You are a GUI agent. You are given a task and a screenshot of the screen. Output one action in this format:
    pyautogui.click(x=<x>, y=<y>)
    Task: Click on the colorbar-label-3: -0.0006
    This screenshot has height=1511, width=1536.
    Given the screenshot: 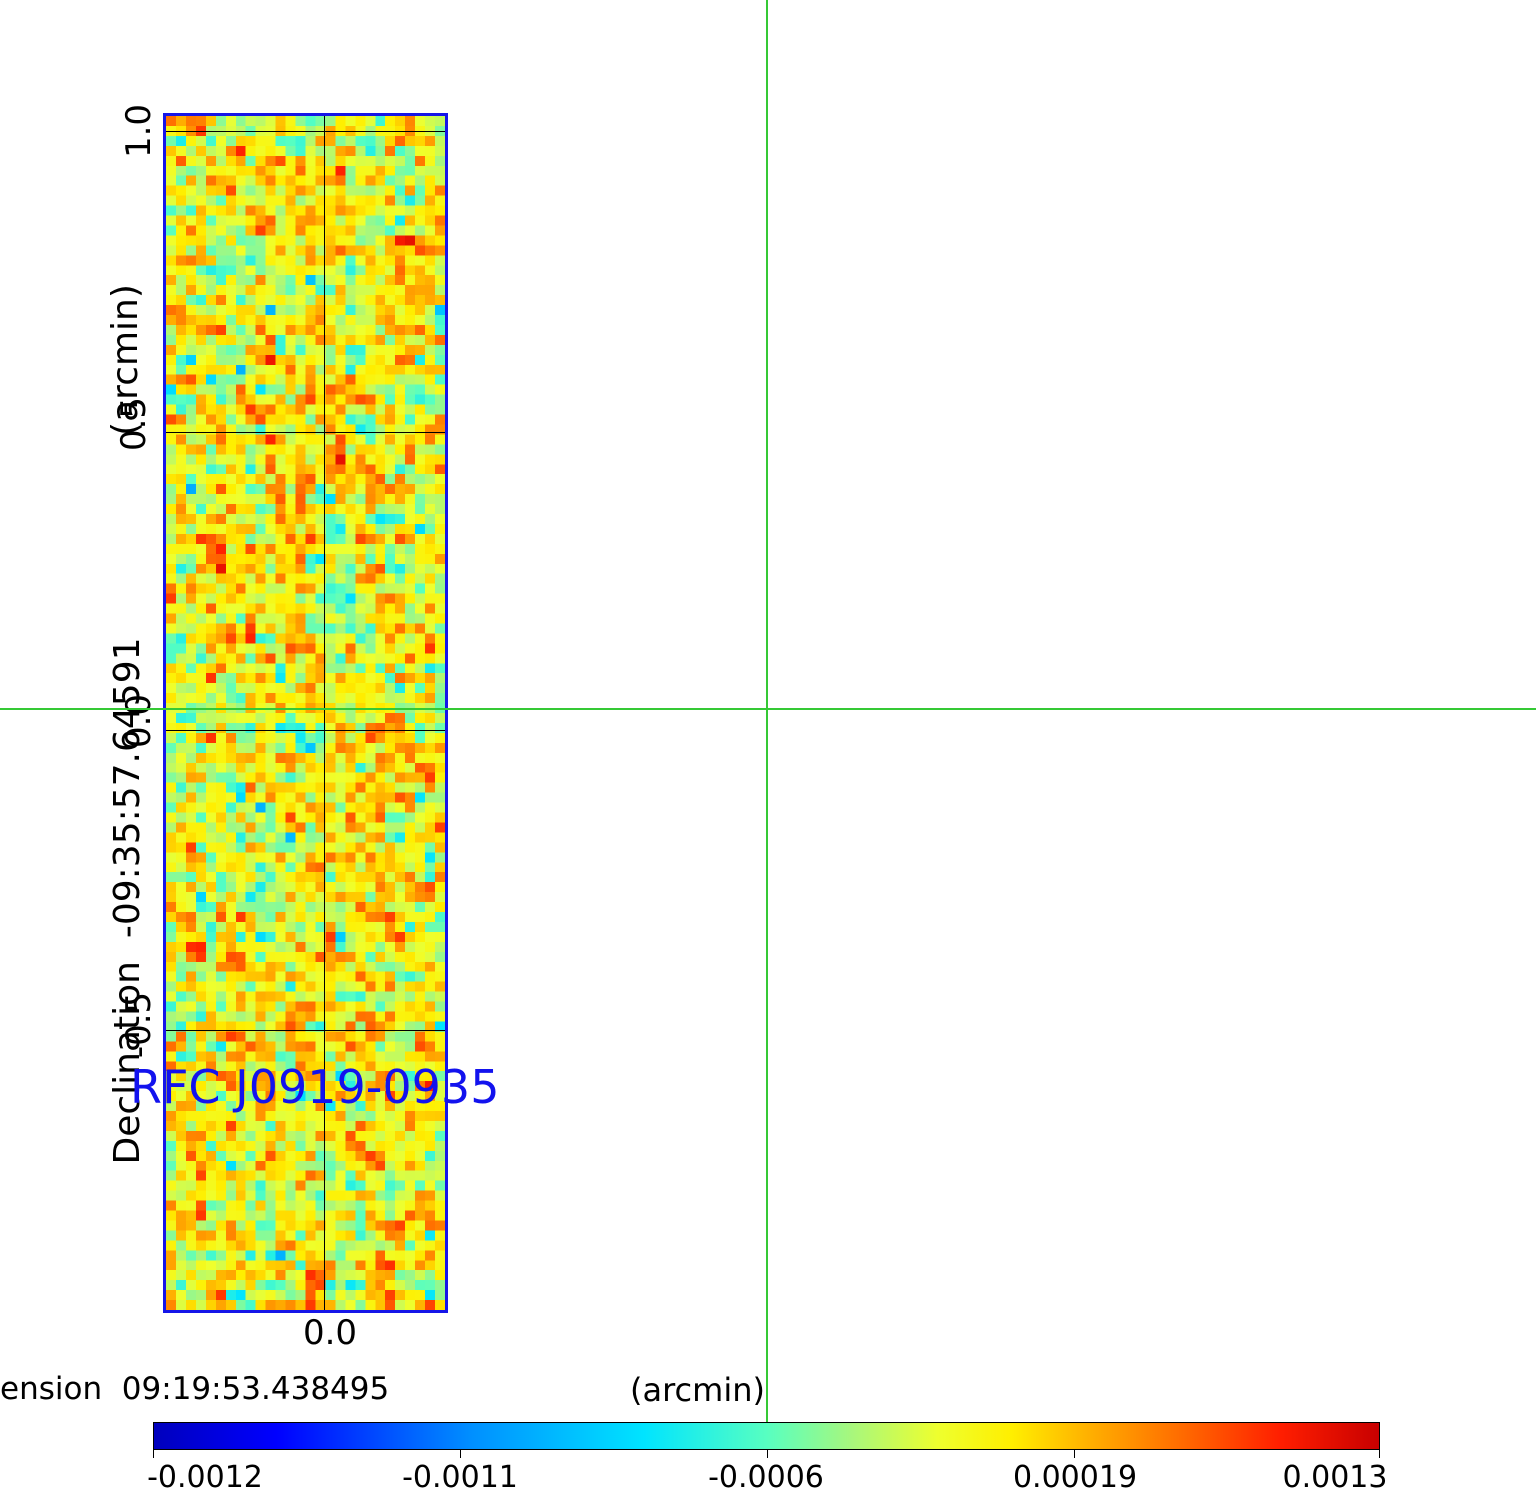 What is the action you would take?
    pyautogui.click(x=766, y=1477)
    